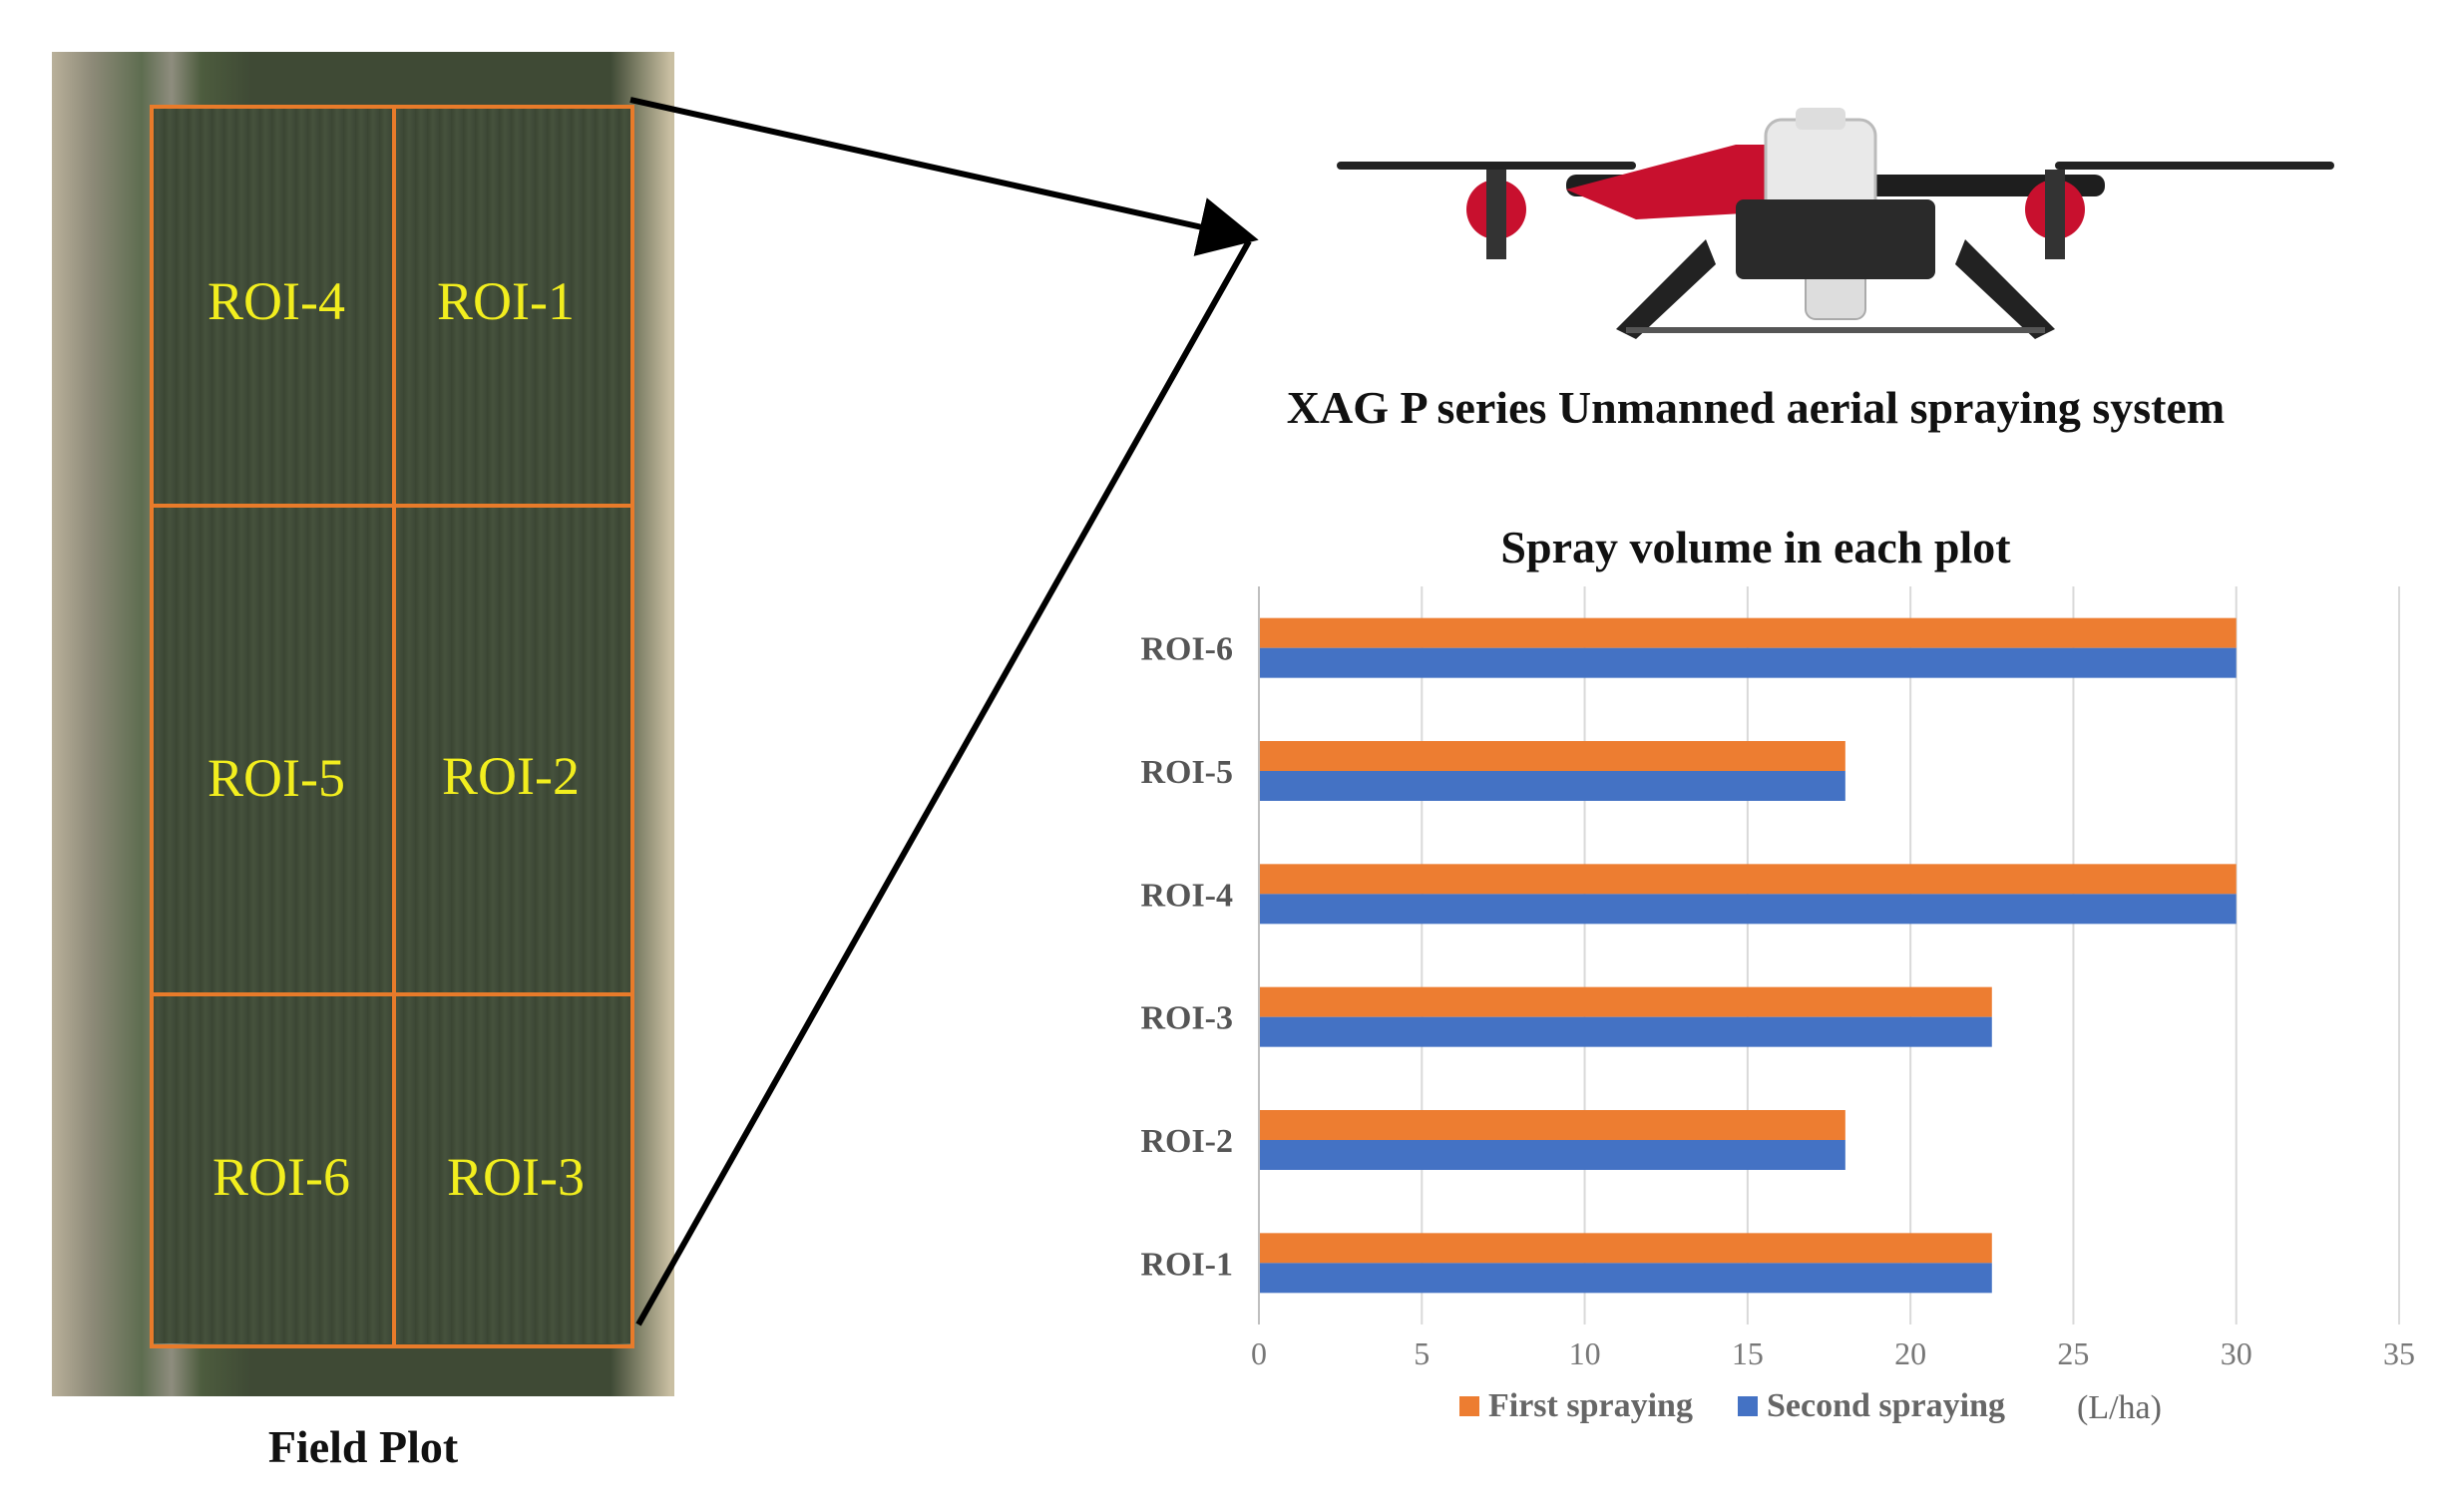 The image size is (2454, 1512). What do you see at coordinates (1626, 1278) in the screenshot?
I see `bar-roi-1-second` at bounding box center [1626, 1278].